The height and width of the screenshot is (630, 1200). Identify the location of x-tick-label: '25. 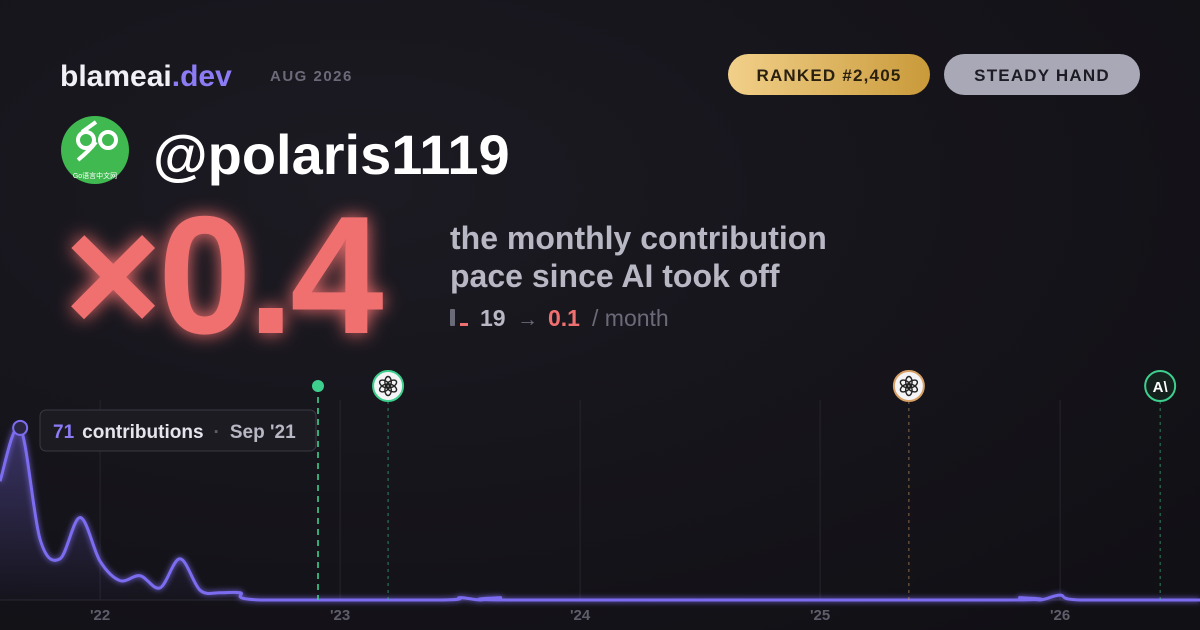
(820, 615).